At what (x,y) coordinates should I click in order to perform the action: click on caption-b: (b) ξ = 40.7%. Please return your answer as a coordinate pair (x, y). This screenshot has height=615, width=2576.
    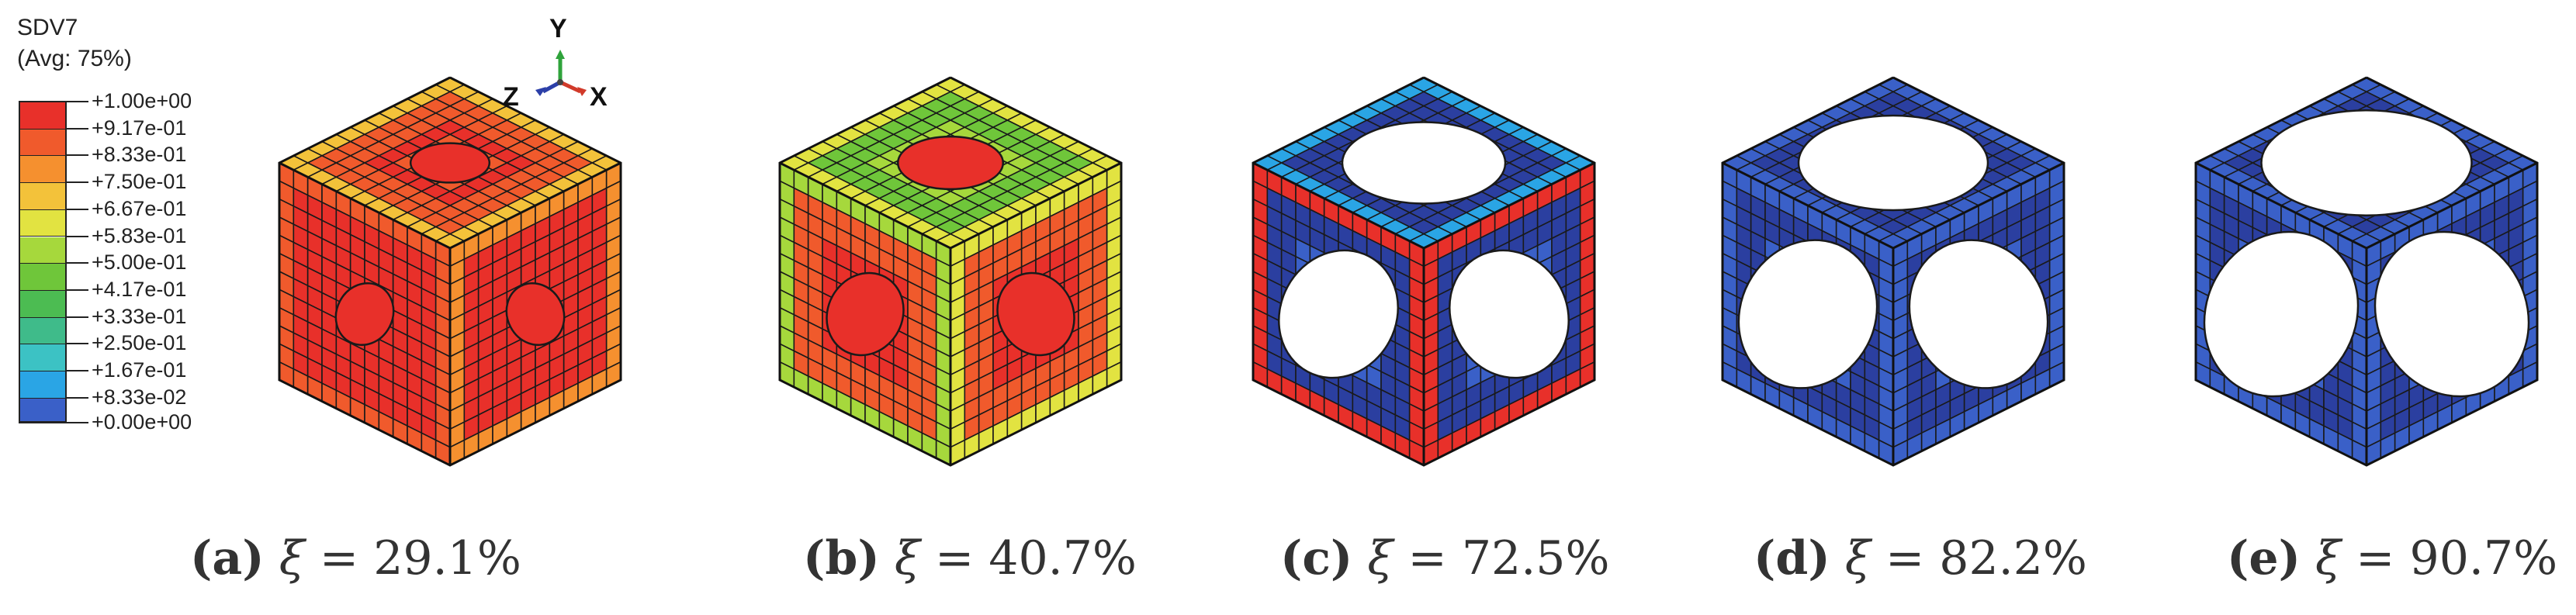
    Looking at the image, I should click on (970, 558).